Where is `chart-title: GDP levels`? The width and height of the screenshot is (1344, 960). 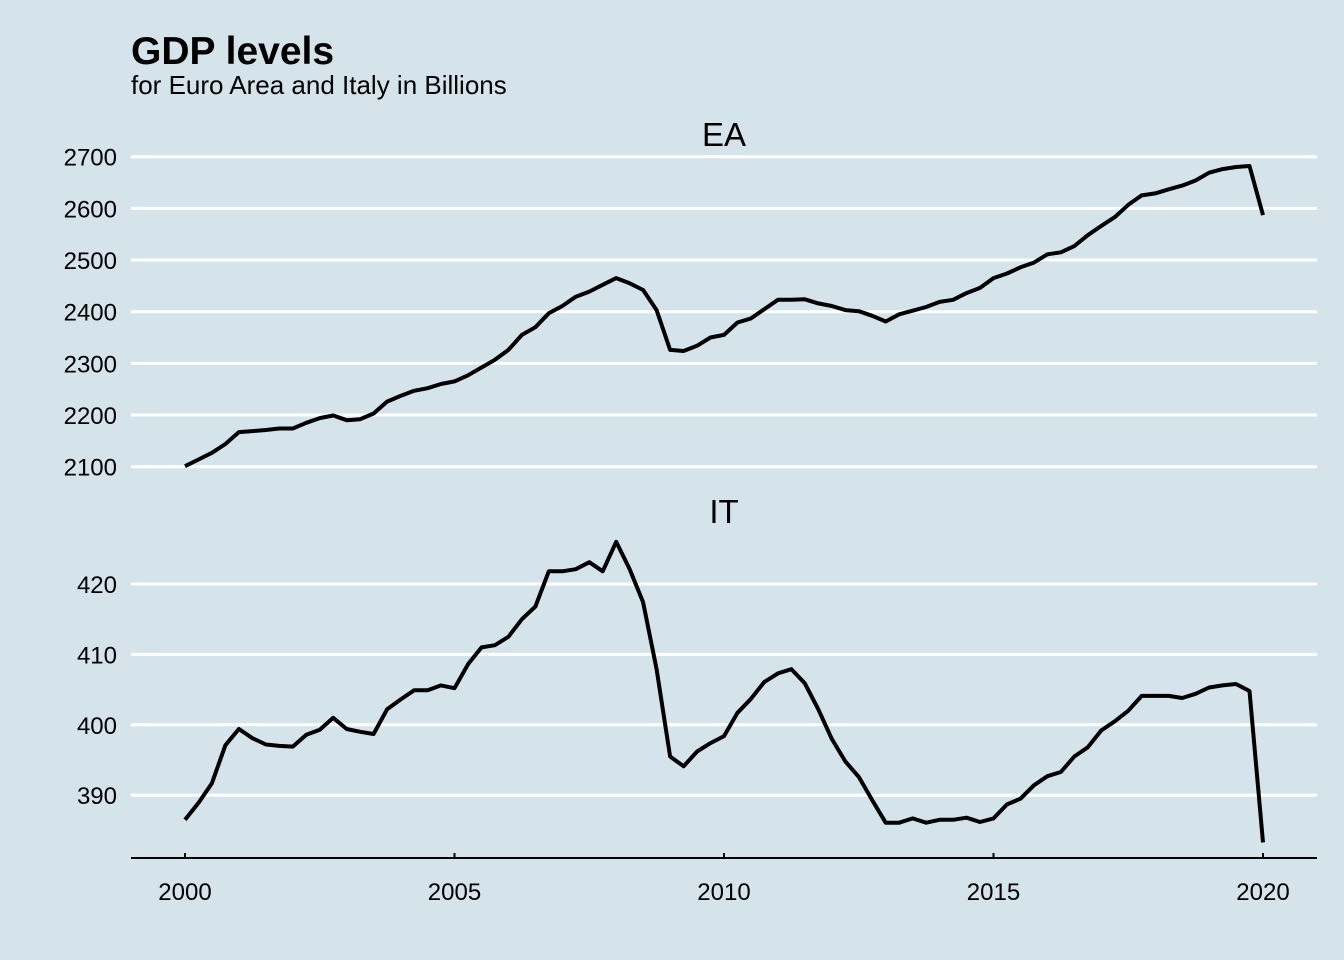
chart-title: GDP levels is located at coordinates (233, 51).